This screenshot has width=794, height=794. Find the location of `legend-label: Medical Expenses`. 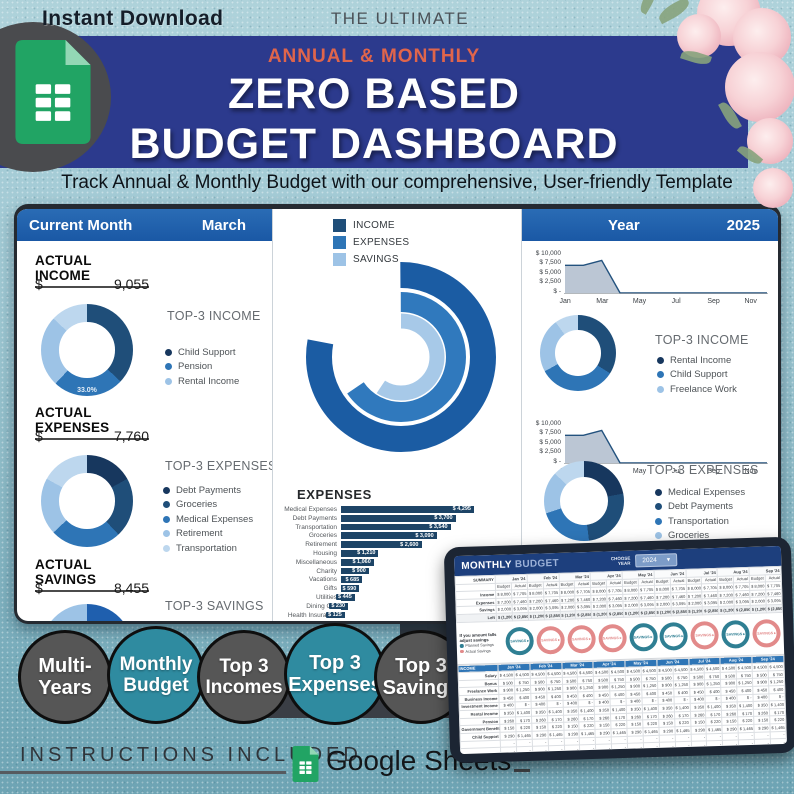

legend-label: Medical Expenses is located at coordinates (215, 519).